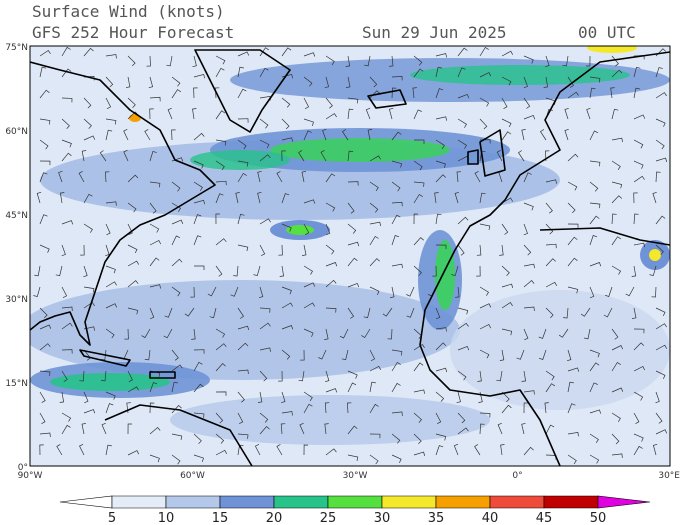 The width and height of the screenshot is (700, 525). Describe the element at coordinates (517, 476) in the screenshot. I see `longitude-label: 0°` at that location.